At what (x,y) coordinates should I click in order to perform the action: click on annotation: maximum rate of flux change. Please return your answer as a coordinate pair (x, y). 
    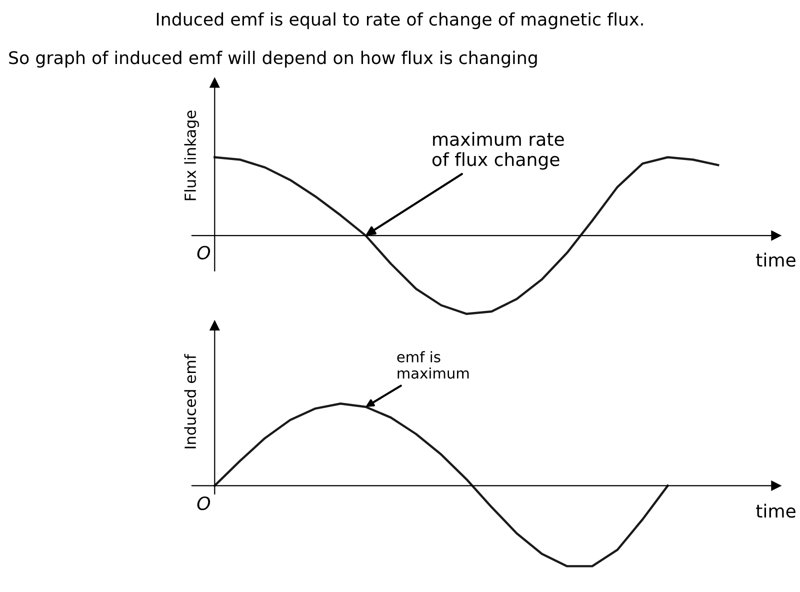
    Looking at the image, I should click on (498, 151).